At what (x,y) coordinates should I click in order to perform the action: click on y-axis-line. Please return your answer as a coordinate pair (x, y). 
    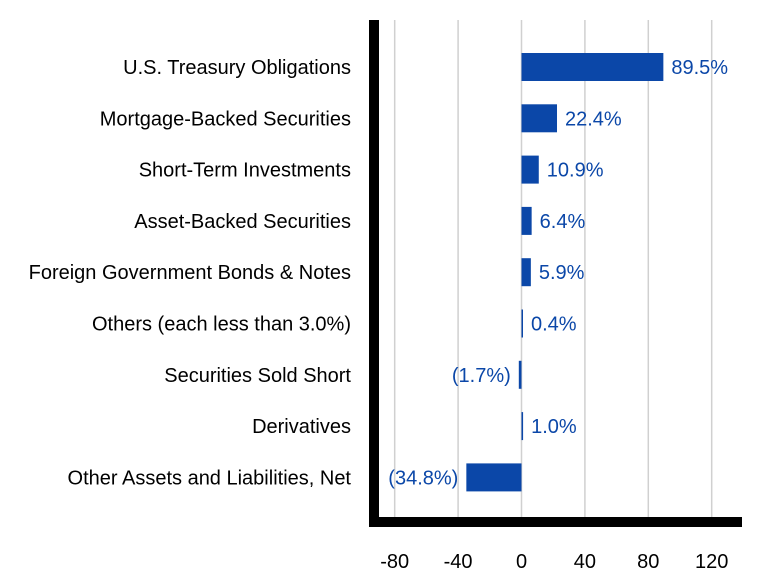
    Looking at the image, I should click on (374, 273).